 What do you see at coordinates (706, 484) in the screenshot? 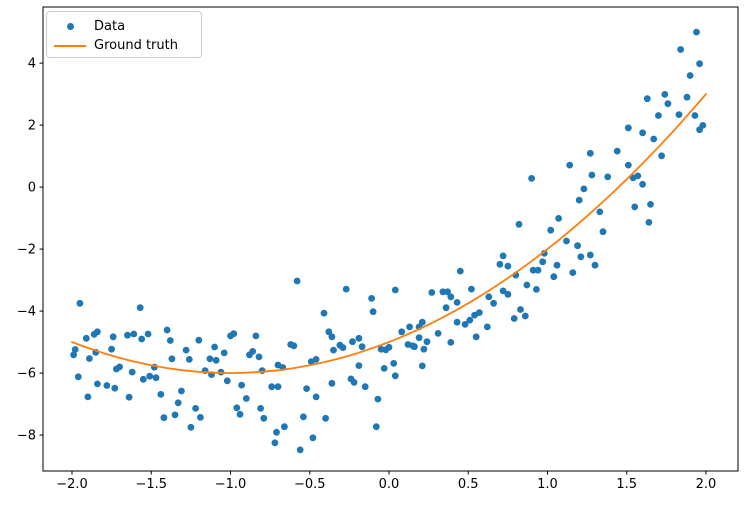
I see `x-tick-label: 2.0` at bounding box center [706, 484].